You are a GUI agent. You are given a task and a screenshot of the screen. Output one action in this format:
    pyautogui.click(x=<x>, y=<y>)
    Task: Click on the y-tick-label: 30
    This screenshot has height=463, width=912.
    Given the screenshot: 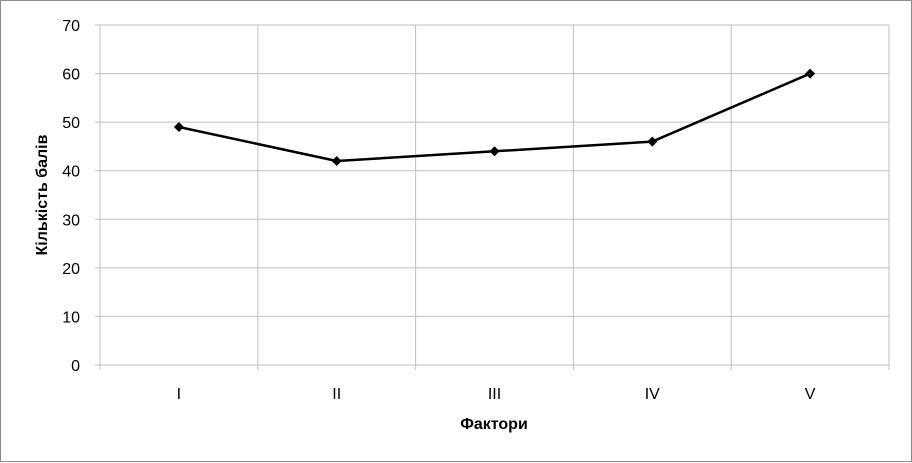 What is the action you would take?
    pyautogui.click(x=71, y=220)
    